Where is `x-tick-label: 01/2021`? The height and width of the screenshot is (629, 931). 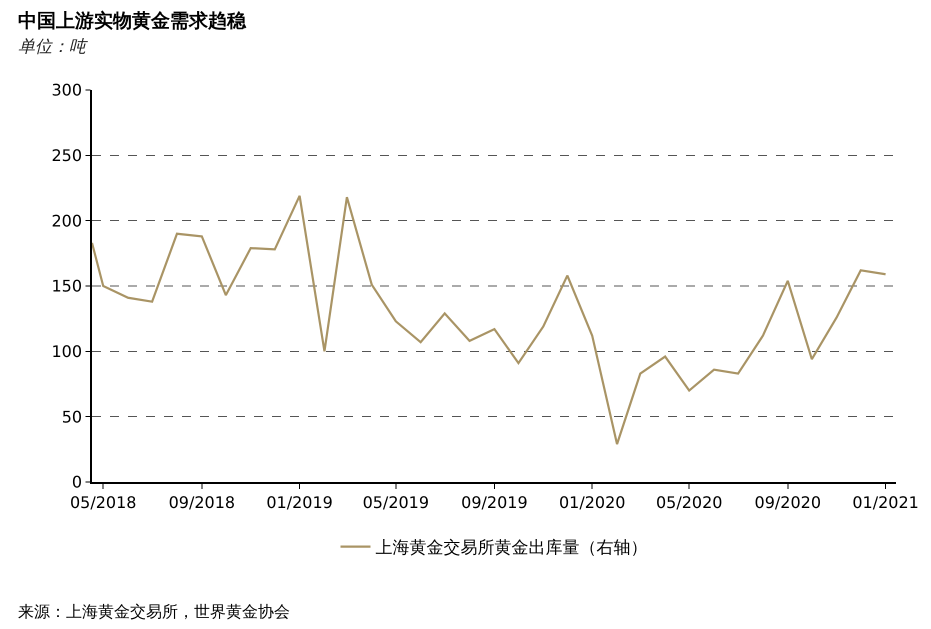
x-tick-label: 01/2021 is located at coordinates (885, 502).